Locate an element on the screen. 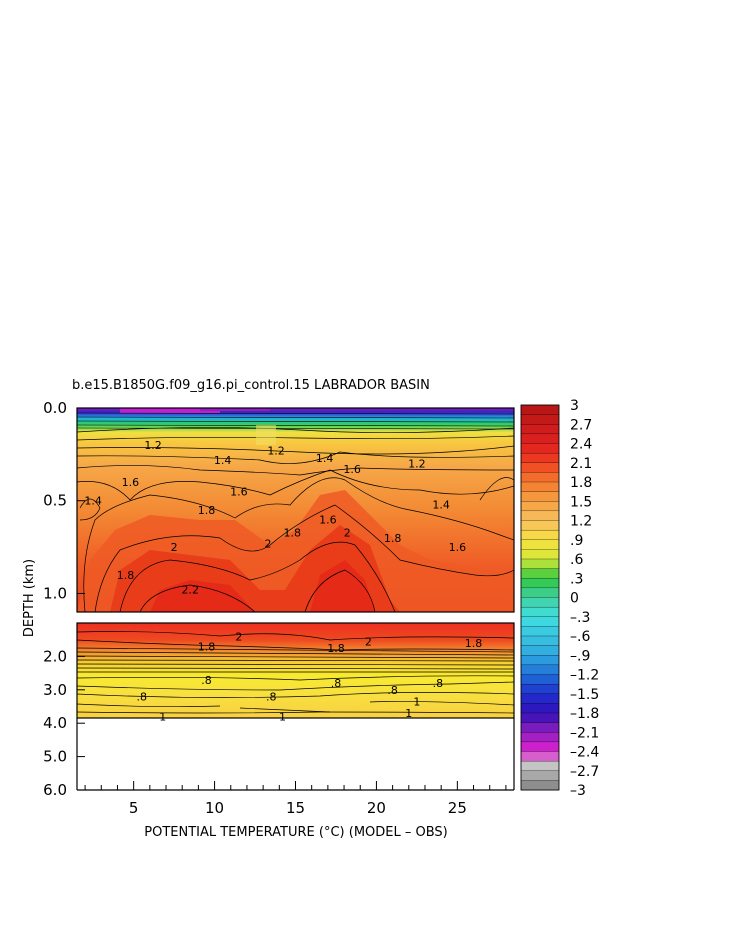 The width and height of the screenshot is (733, 945). colorbar-tick-label: 2.4 is located at coordinates (581, 445).